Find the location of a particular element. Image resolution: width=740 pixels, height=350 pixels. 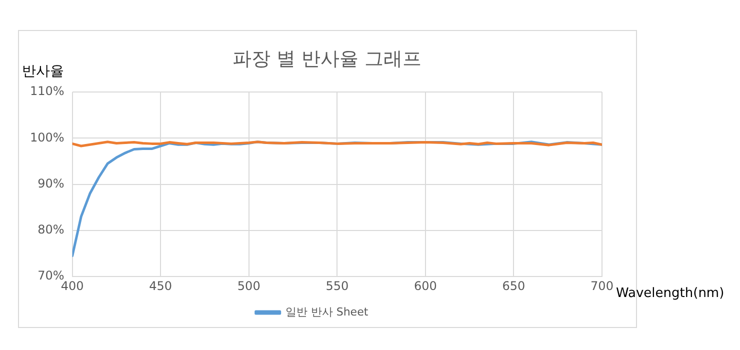

x-tick-label: 550 is located at coordinates (337, 285).